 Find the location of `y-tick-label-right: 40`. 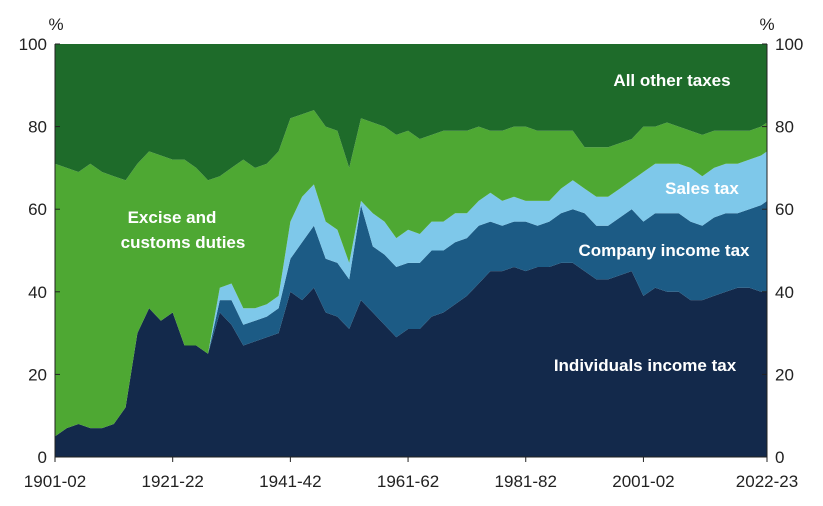

y-tick-label-right: 40 is located at coordinates (784, 292).